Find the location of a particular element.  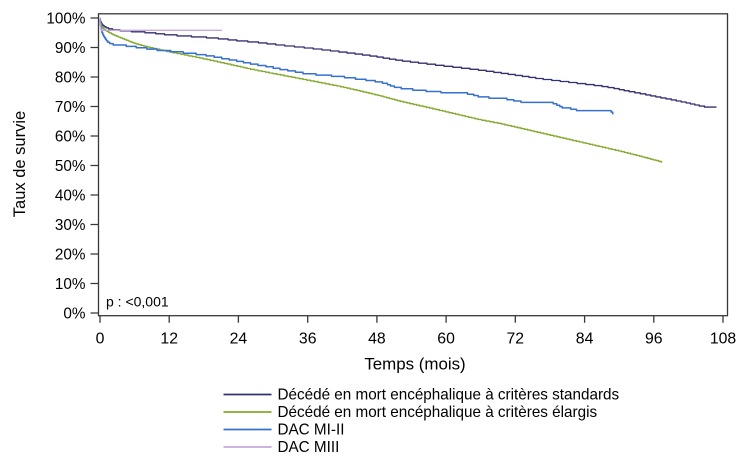

svg-text: 12 is located at coordinates (169, 338).